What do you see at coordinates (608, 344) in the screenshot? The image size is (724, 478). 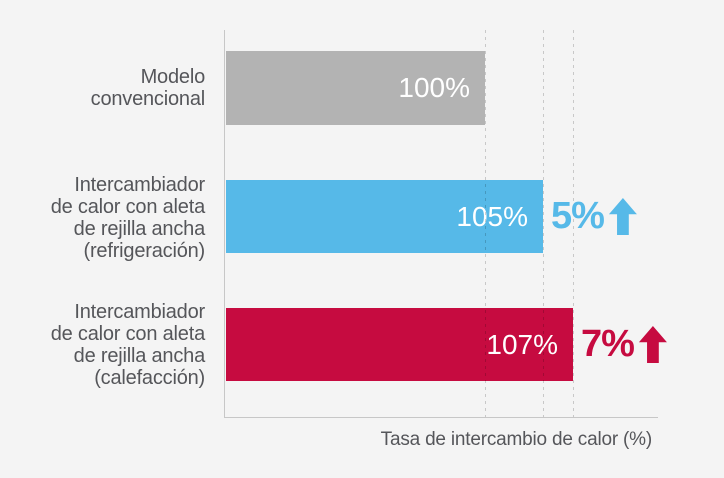 I see `delta-label: 7%` at bounding box center [608, 344].